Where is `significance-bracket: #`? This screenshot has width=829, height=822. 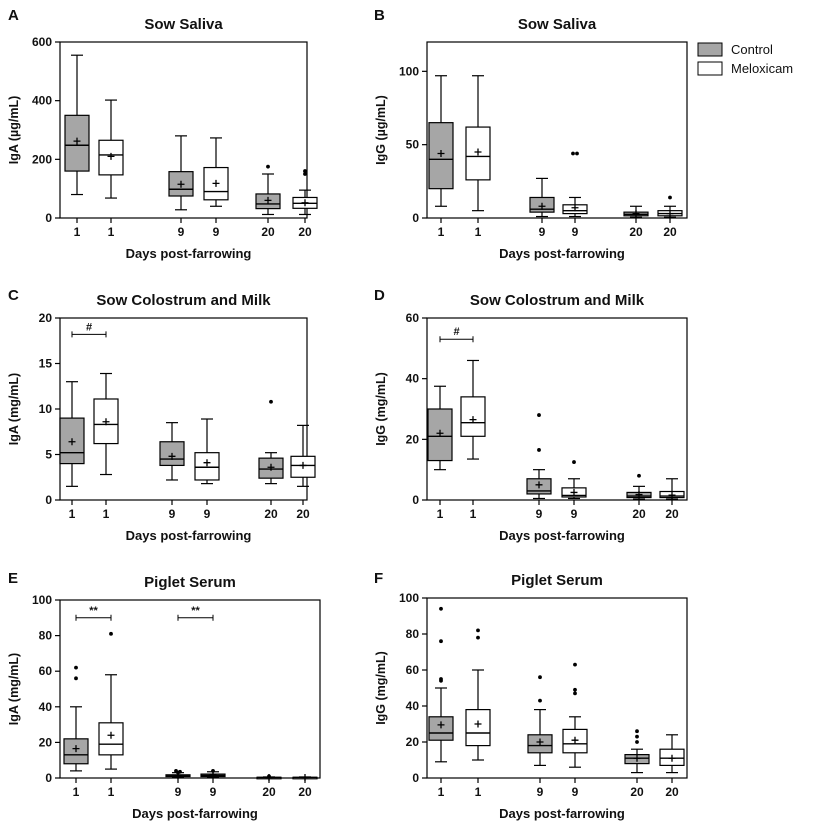 significance-bracket: # is located at coordinates (456, 334).